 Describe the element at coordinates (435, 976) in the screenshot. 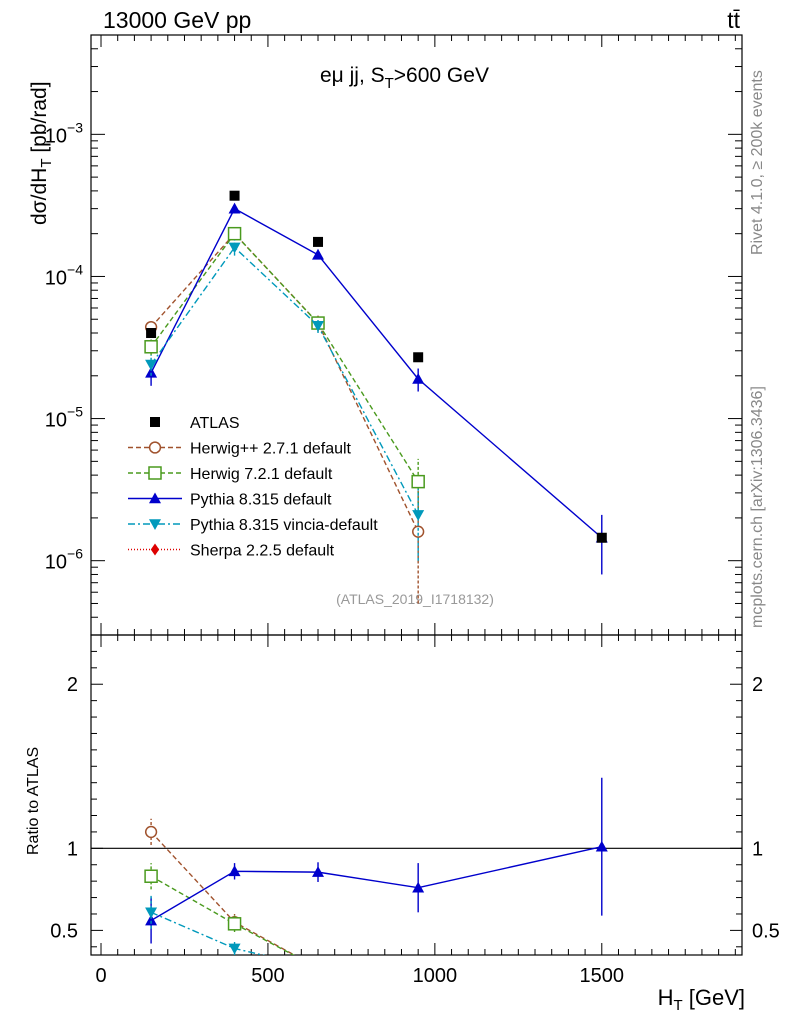

I see `x-tick-label: 1000` at that location.